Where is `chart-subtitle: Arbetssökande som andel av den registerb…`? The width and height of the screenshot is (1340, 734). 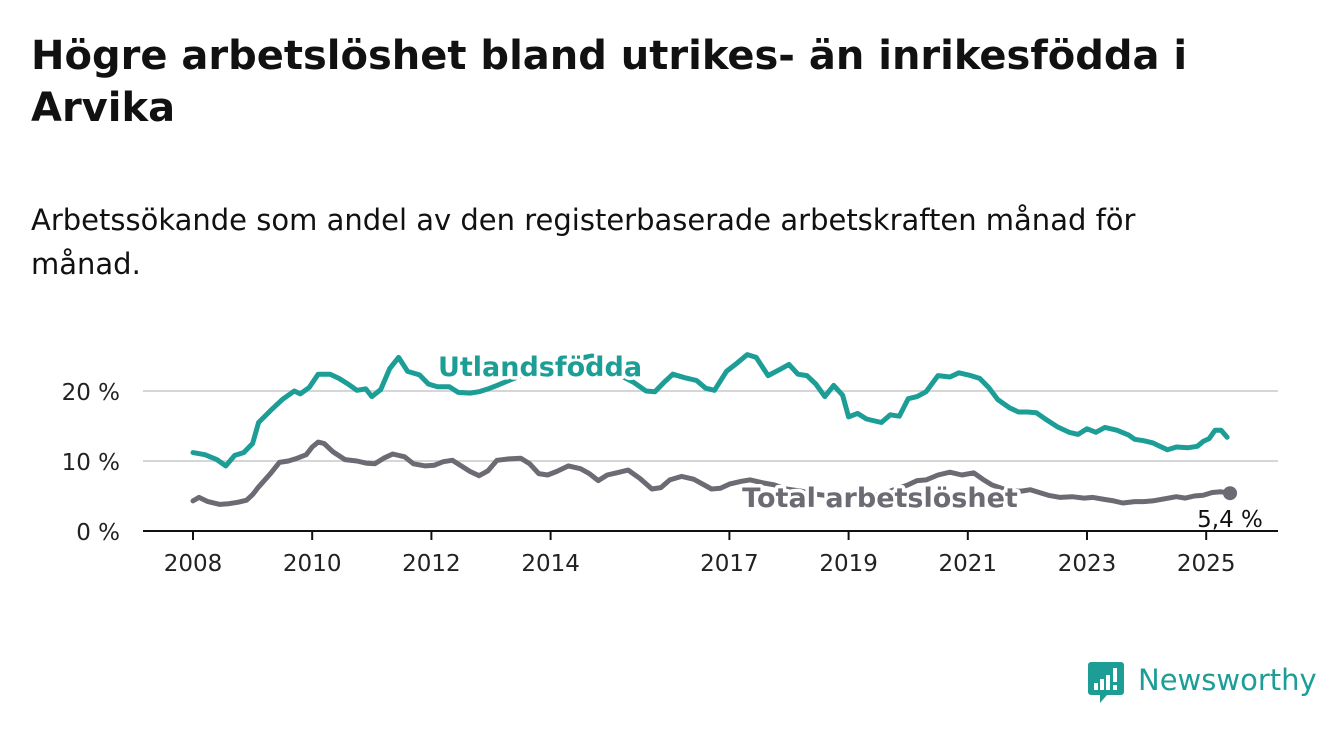 chart-subtitle: Arbetssökande som andel av den registerb… is located at coordinates (583, 242).